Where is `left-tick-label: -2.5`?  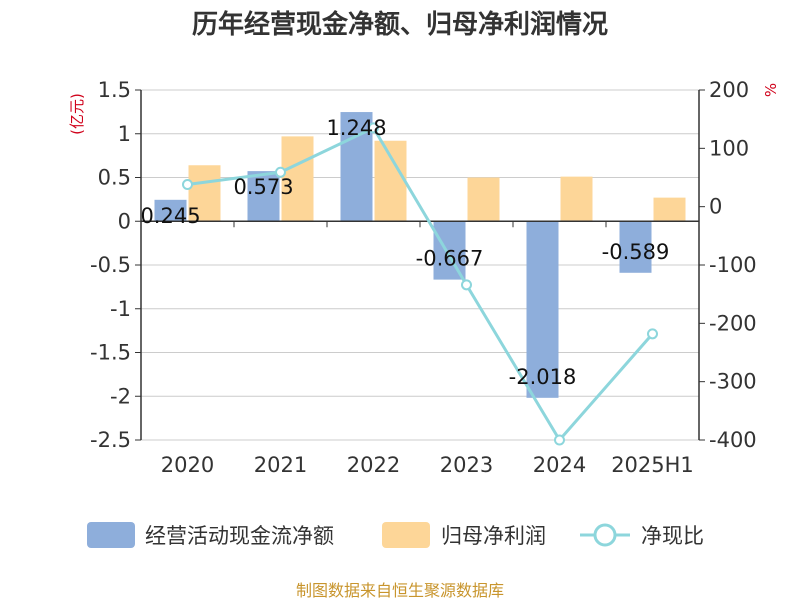
left-tick-label: -2.5 is located at coordinates (110, 440).